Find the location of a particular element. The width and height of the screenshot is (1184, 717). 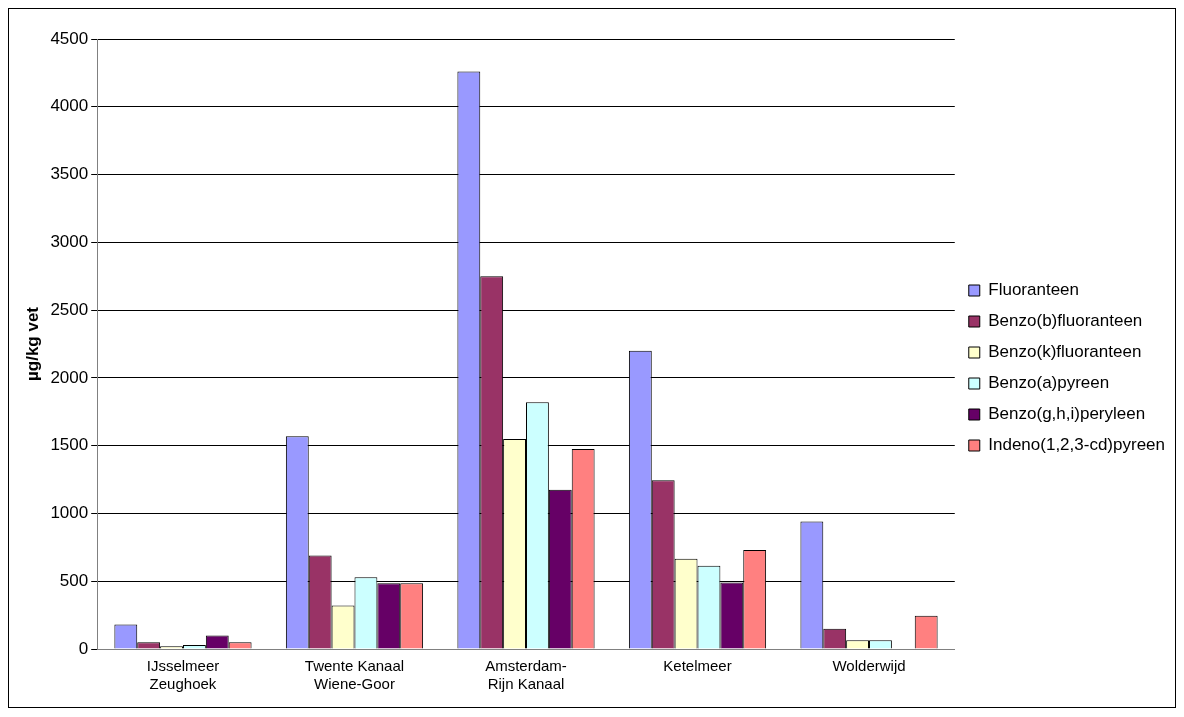

legend-label: Indeno(1,2,3-cd)pyreen is located at coordinates (1077, 445).